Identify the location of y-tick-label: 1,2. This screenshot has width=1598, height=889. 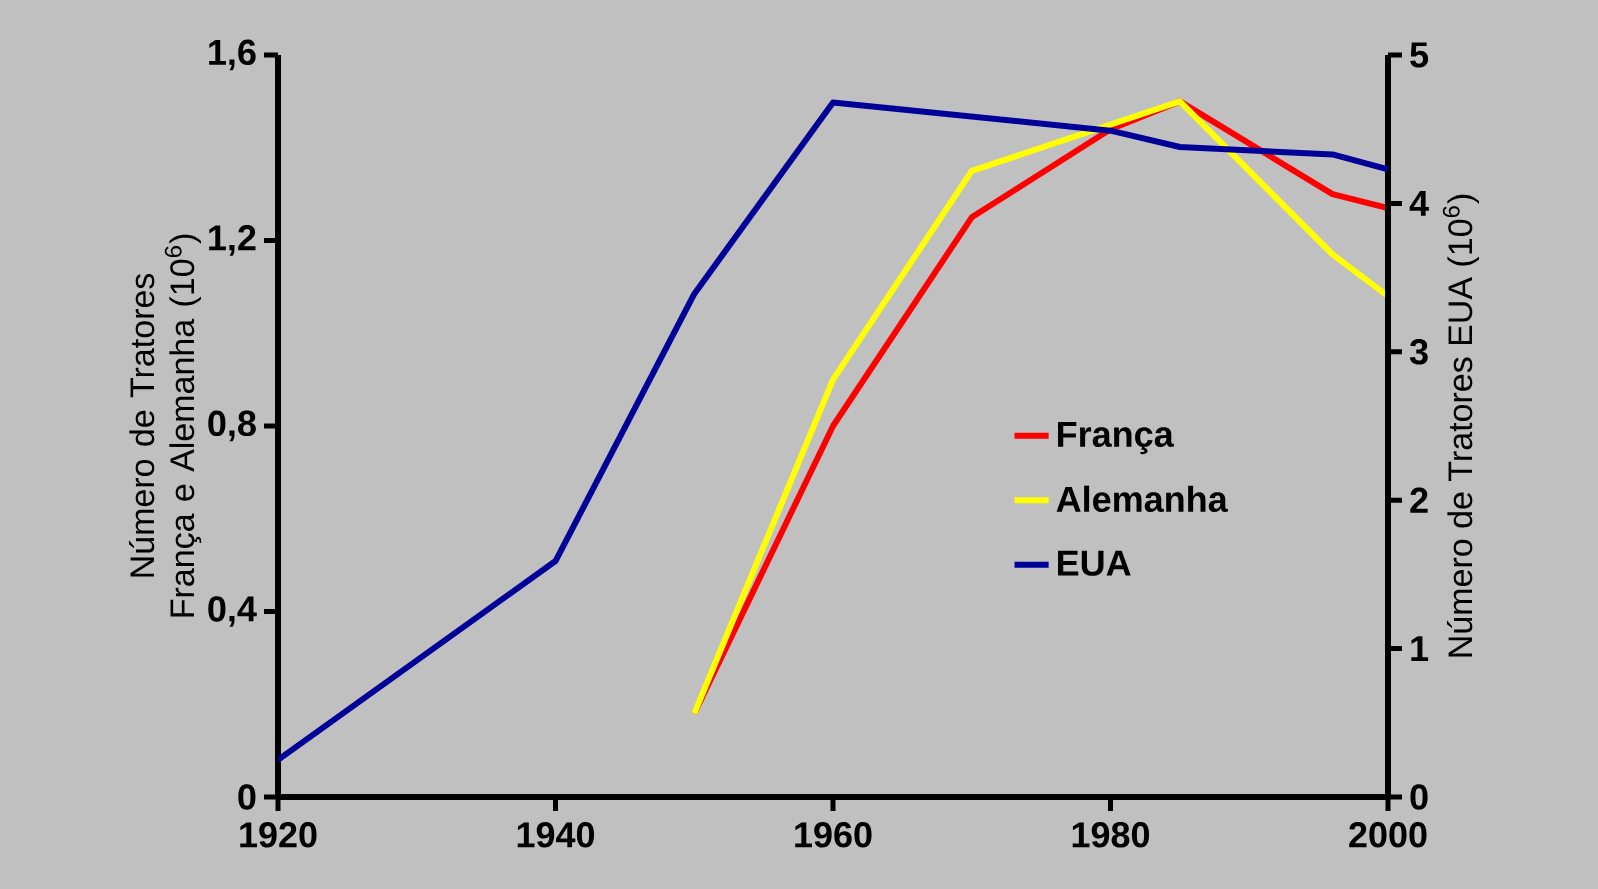
(232, 240).